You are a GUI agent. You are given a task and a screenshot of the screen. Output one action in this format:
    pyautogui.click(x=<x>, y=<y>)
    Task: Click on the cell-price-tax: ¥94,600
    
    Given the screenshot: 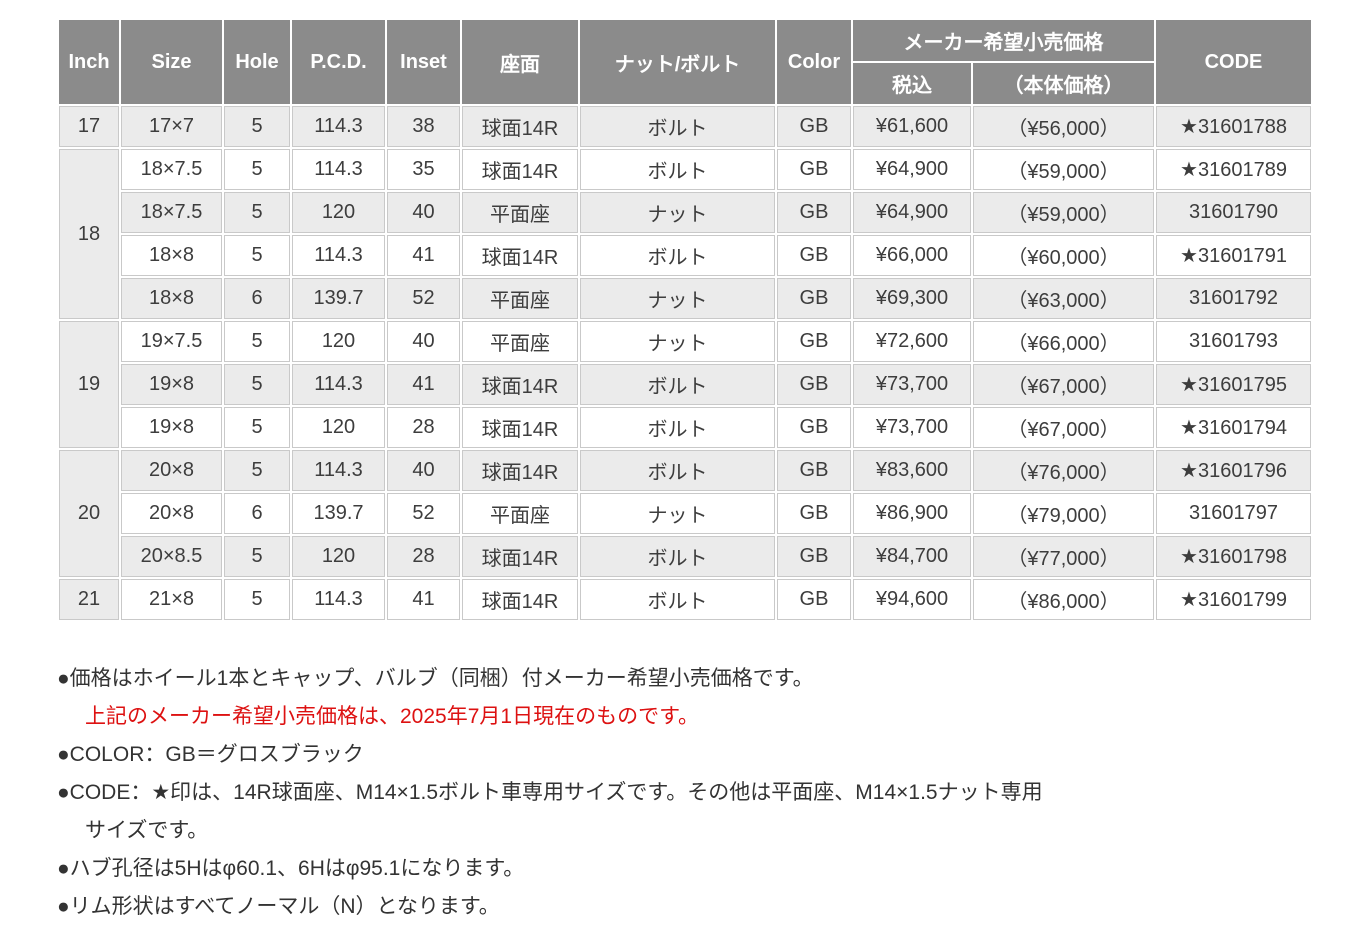 What is the action you would take?
    pyautogui.click(x=912, y=599)
    